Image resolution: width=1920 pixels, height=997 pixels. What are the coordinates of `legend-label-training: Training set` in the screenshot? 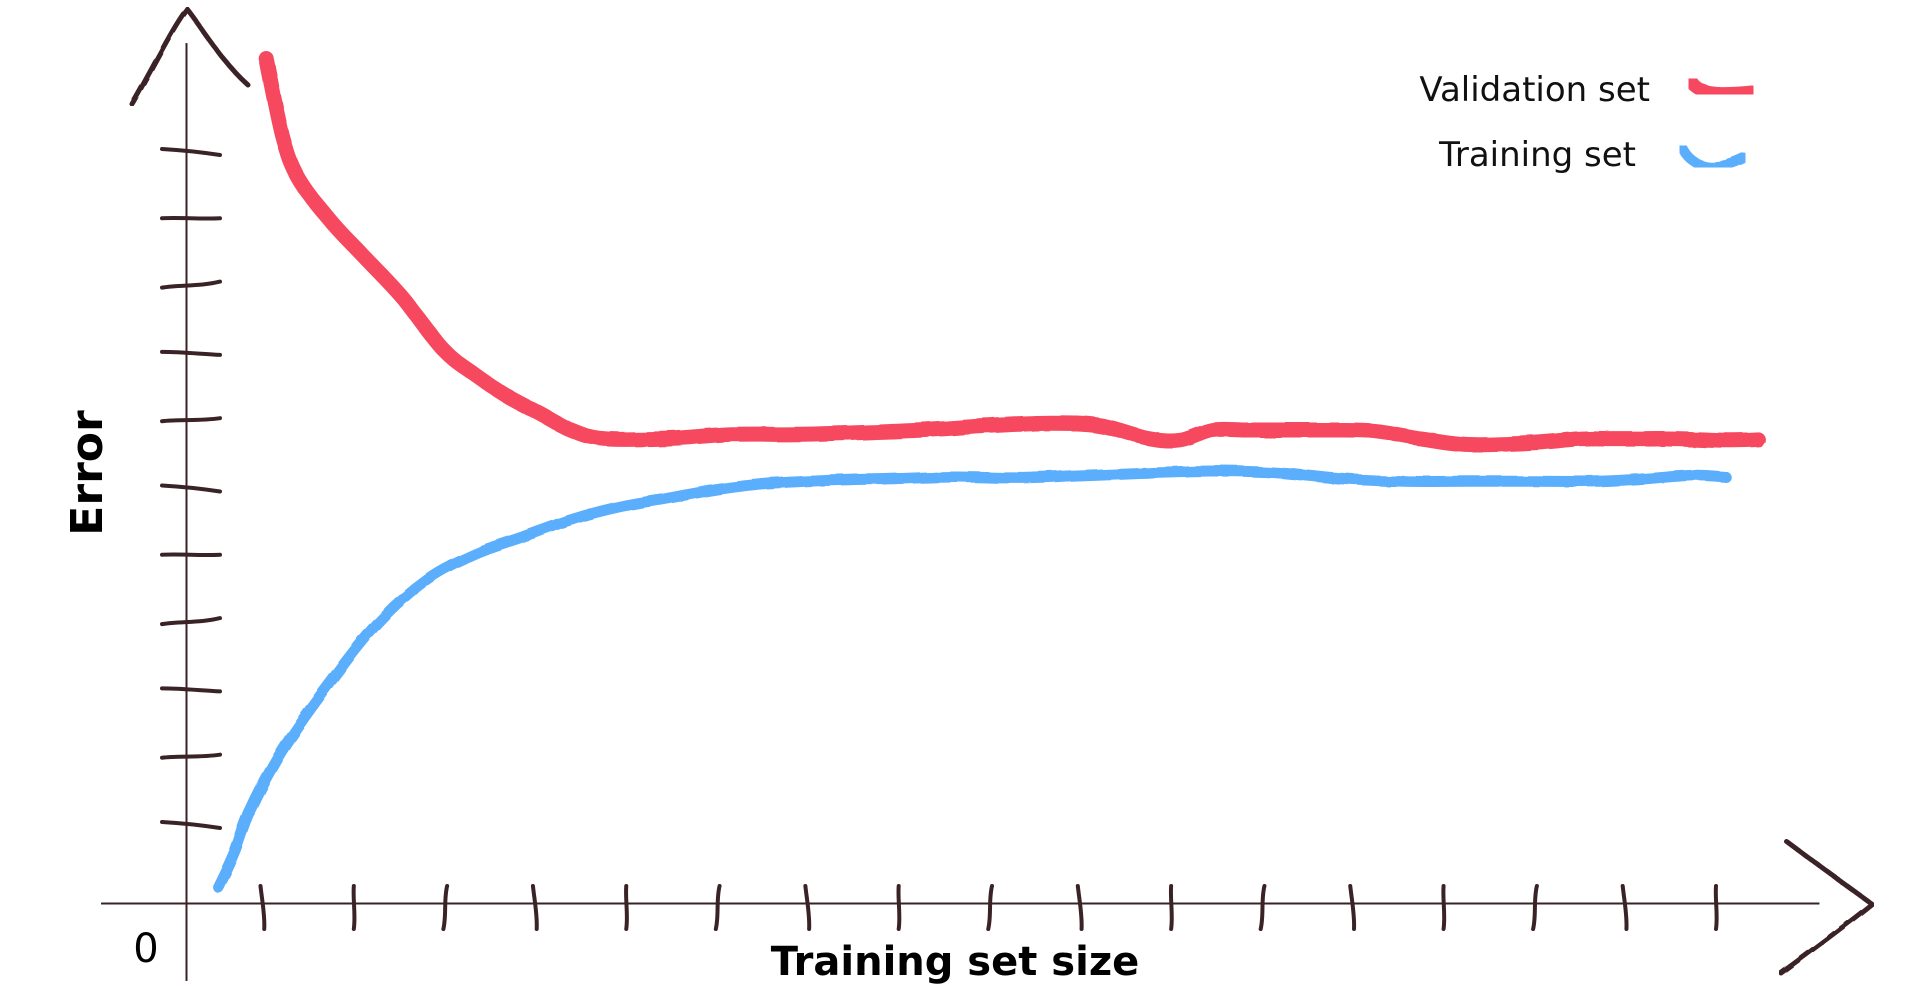 It's located at (1537, 155).